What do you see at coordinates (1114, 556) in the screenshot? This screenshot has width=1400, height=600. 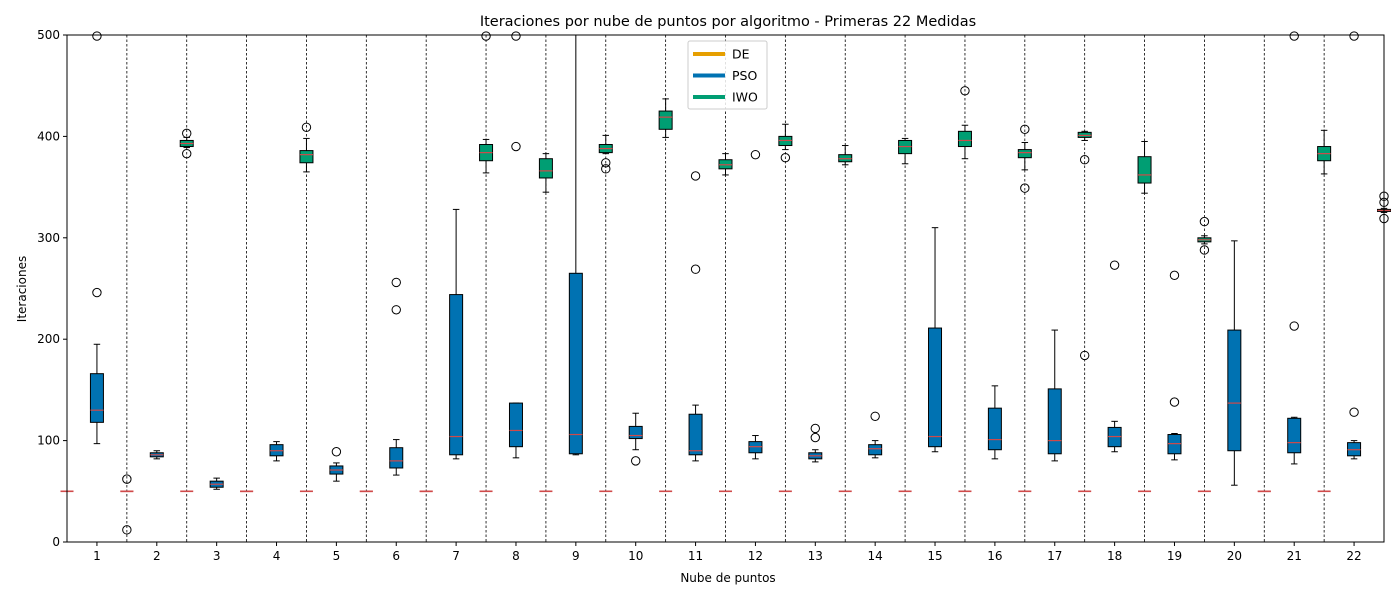 I see `x-tick-label: 18` at bounding box center [1114, 556].